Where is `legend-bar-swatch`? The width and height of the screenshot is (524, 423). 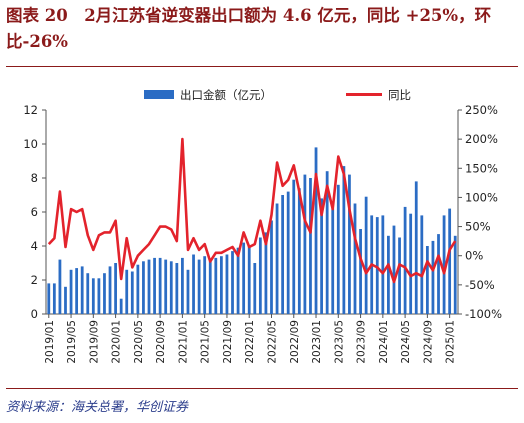
legend-bar-swatch is located at coordinates (159, 94).